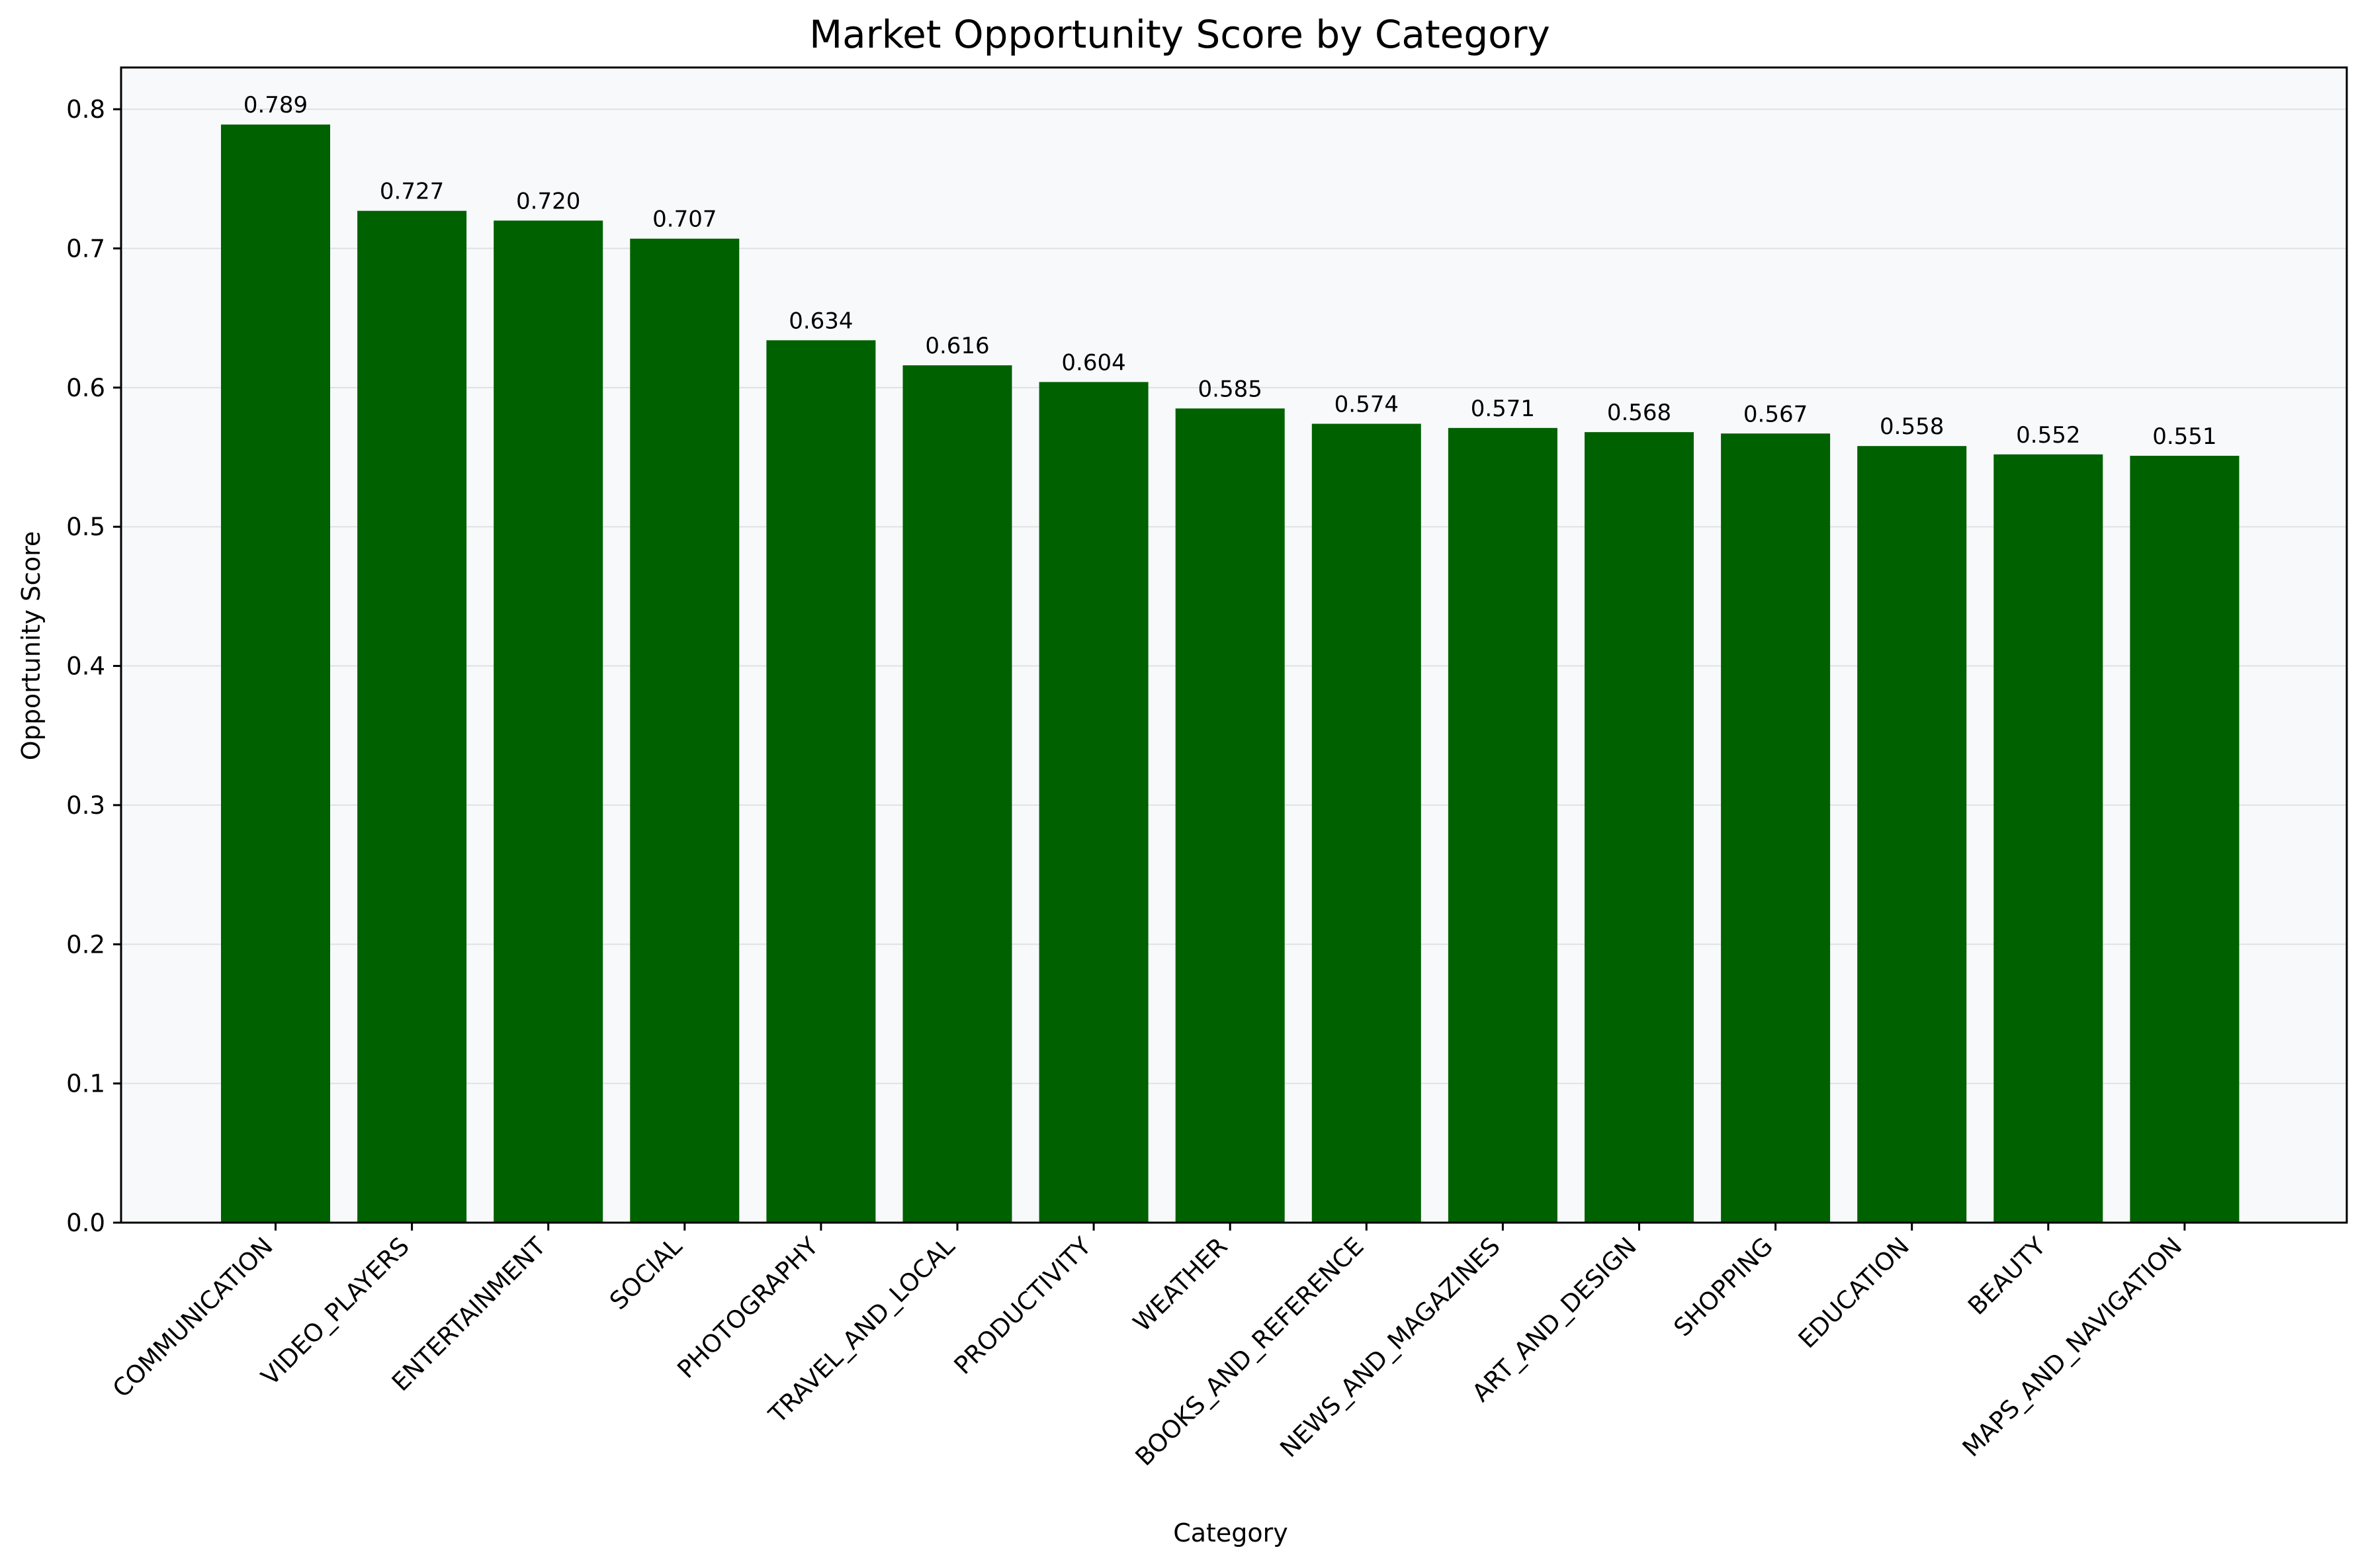  What do you see at coordinates (86, 1223) in the screenshot?
I see `y-tick-label: 0.0` at bounding box center [86, 1223].